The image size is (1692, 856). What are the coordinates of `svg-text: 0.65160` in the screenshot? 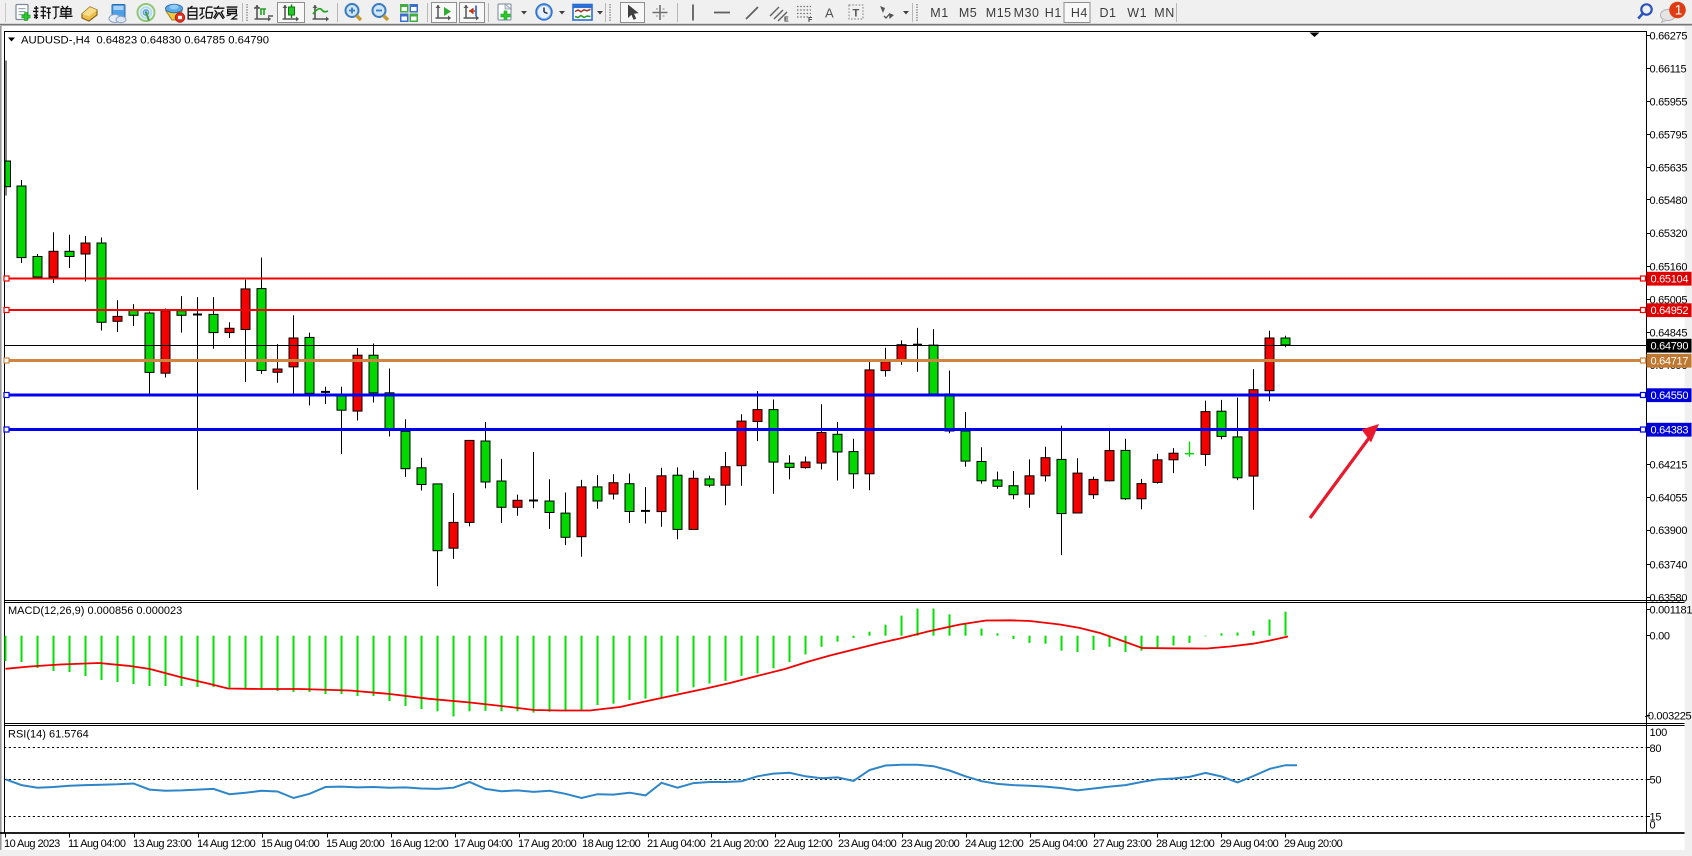 It's located at (1669, 268).